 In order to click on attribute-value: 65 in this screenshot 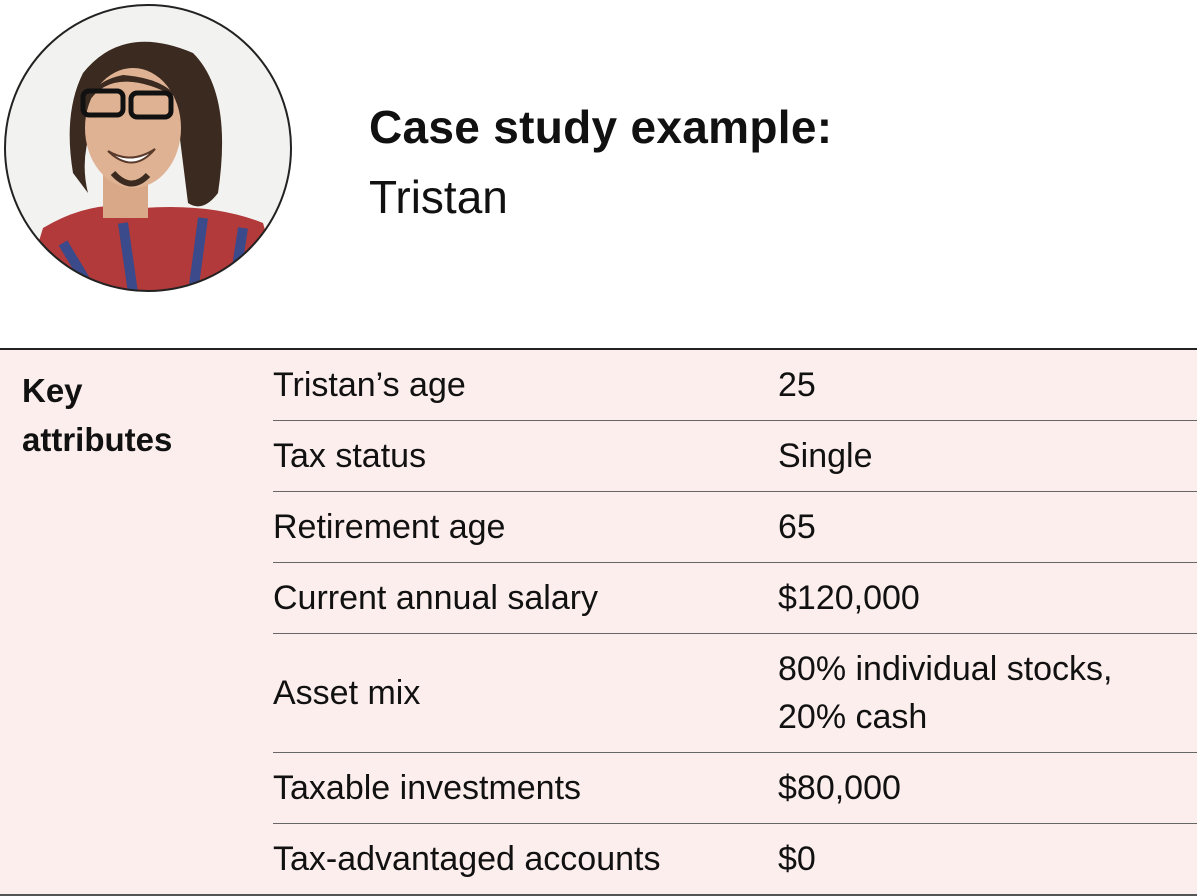, I will do `click(797, 527)`.